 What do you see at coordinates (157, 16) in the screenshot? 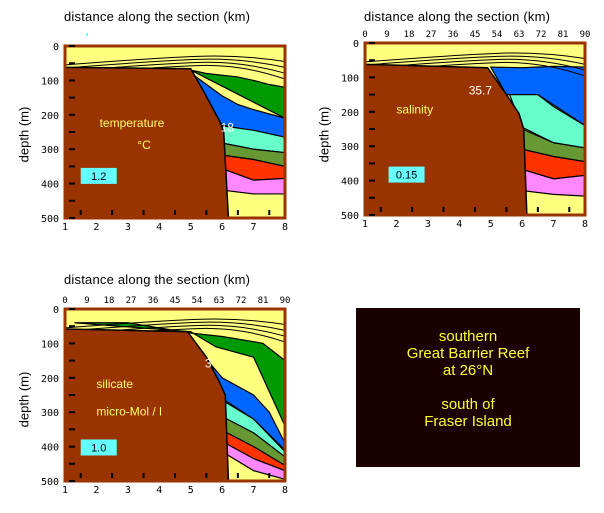
I see `p1-title: distance along the section (km)` at bounding box center [157, 16].